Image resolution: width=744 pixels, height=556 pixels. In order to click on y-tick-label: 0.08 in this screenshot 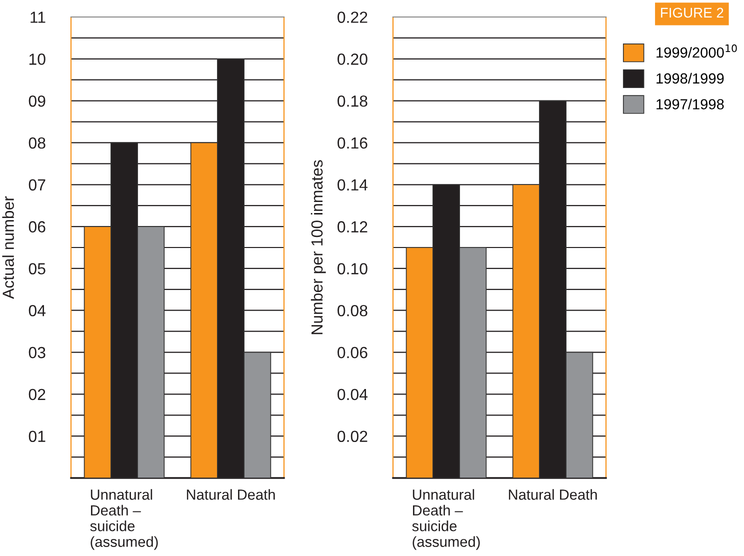, I will do `click(353, 310)`.